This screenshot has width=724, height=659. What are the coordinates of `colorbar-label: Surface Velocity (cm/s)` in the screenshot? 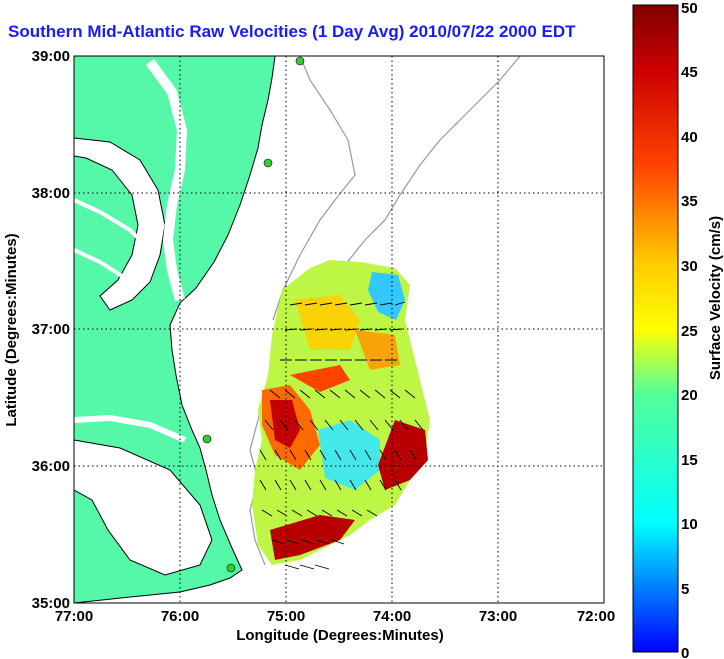 It's located at (715, 298).